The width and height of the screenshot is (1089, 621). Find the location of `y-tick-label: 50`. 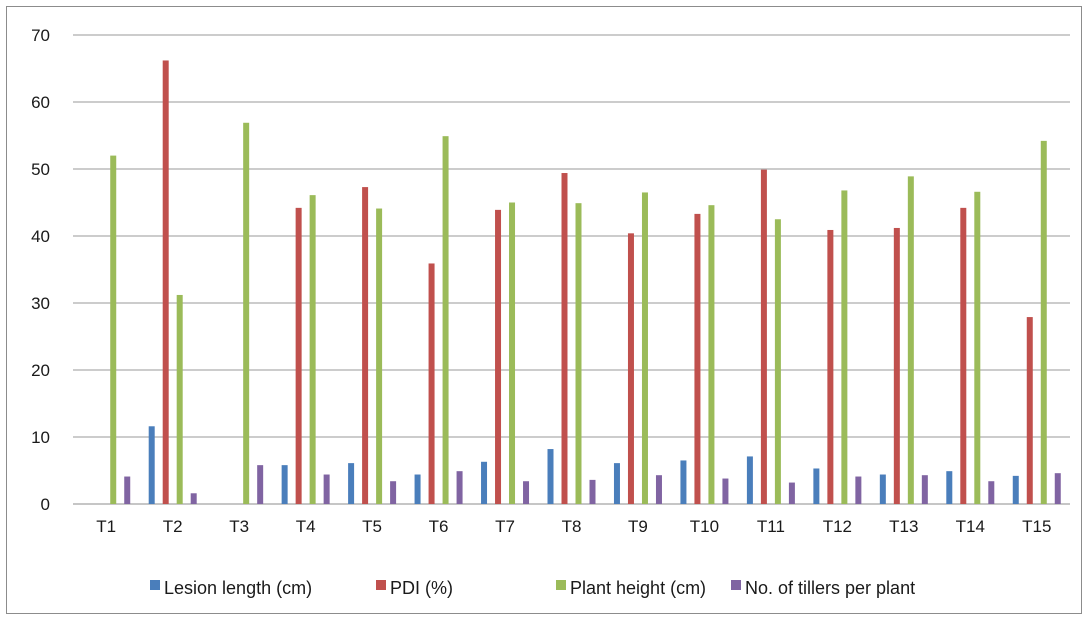

y-tick-label: 50 is located at coordinates (40, 169).